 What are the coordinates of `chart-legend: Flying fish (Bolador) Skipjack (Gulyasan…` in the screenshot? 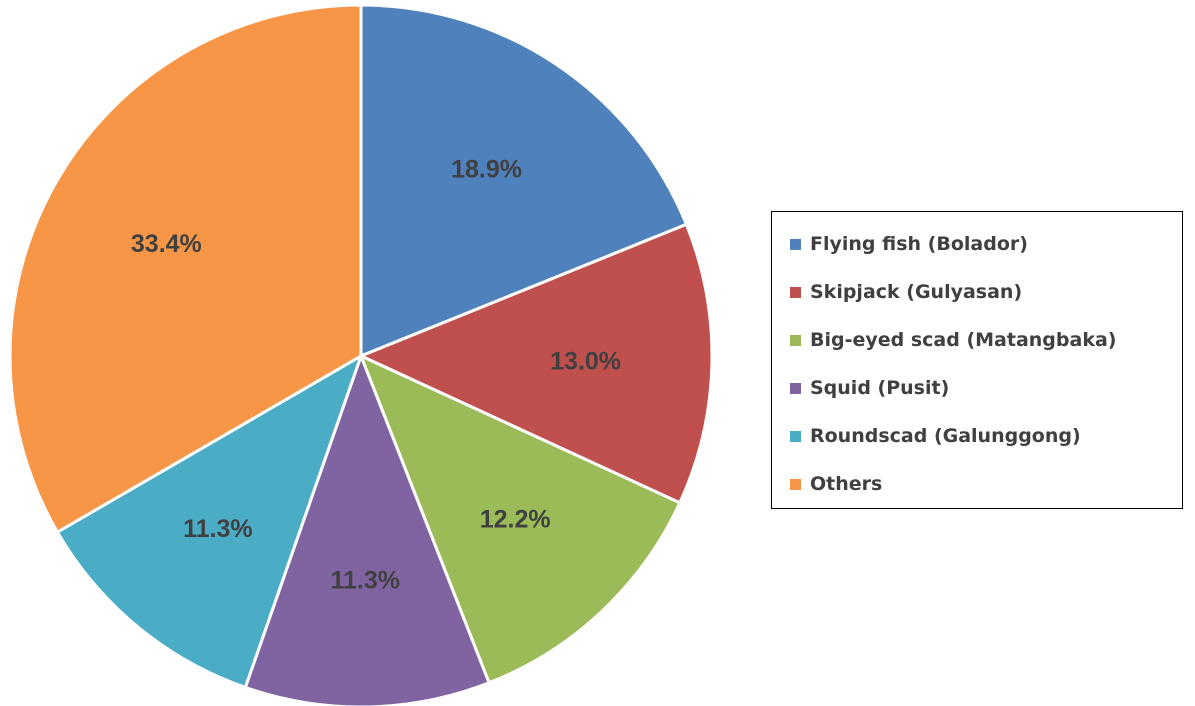 It's located at (977, 360).